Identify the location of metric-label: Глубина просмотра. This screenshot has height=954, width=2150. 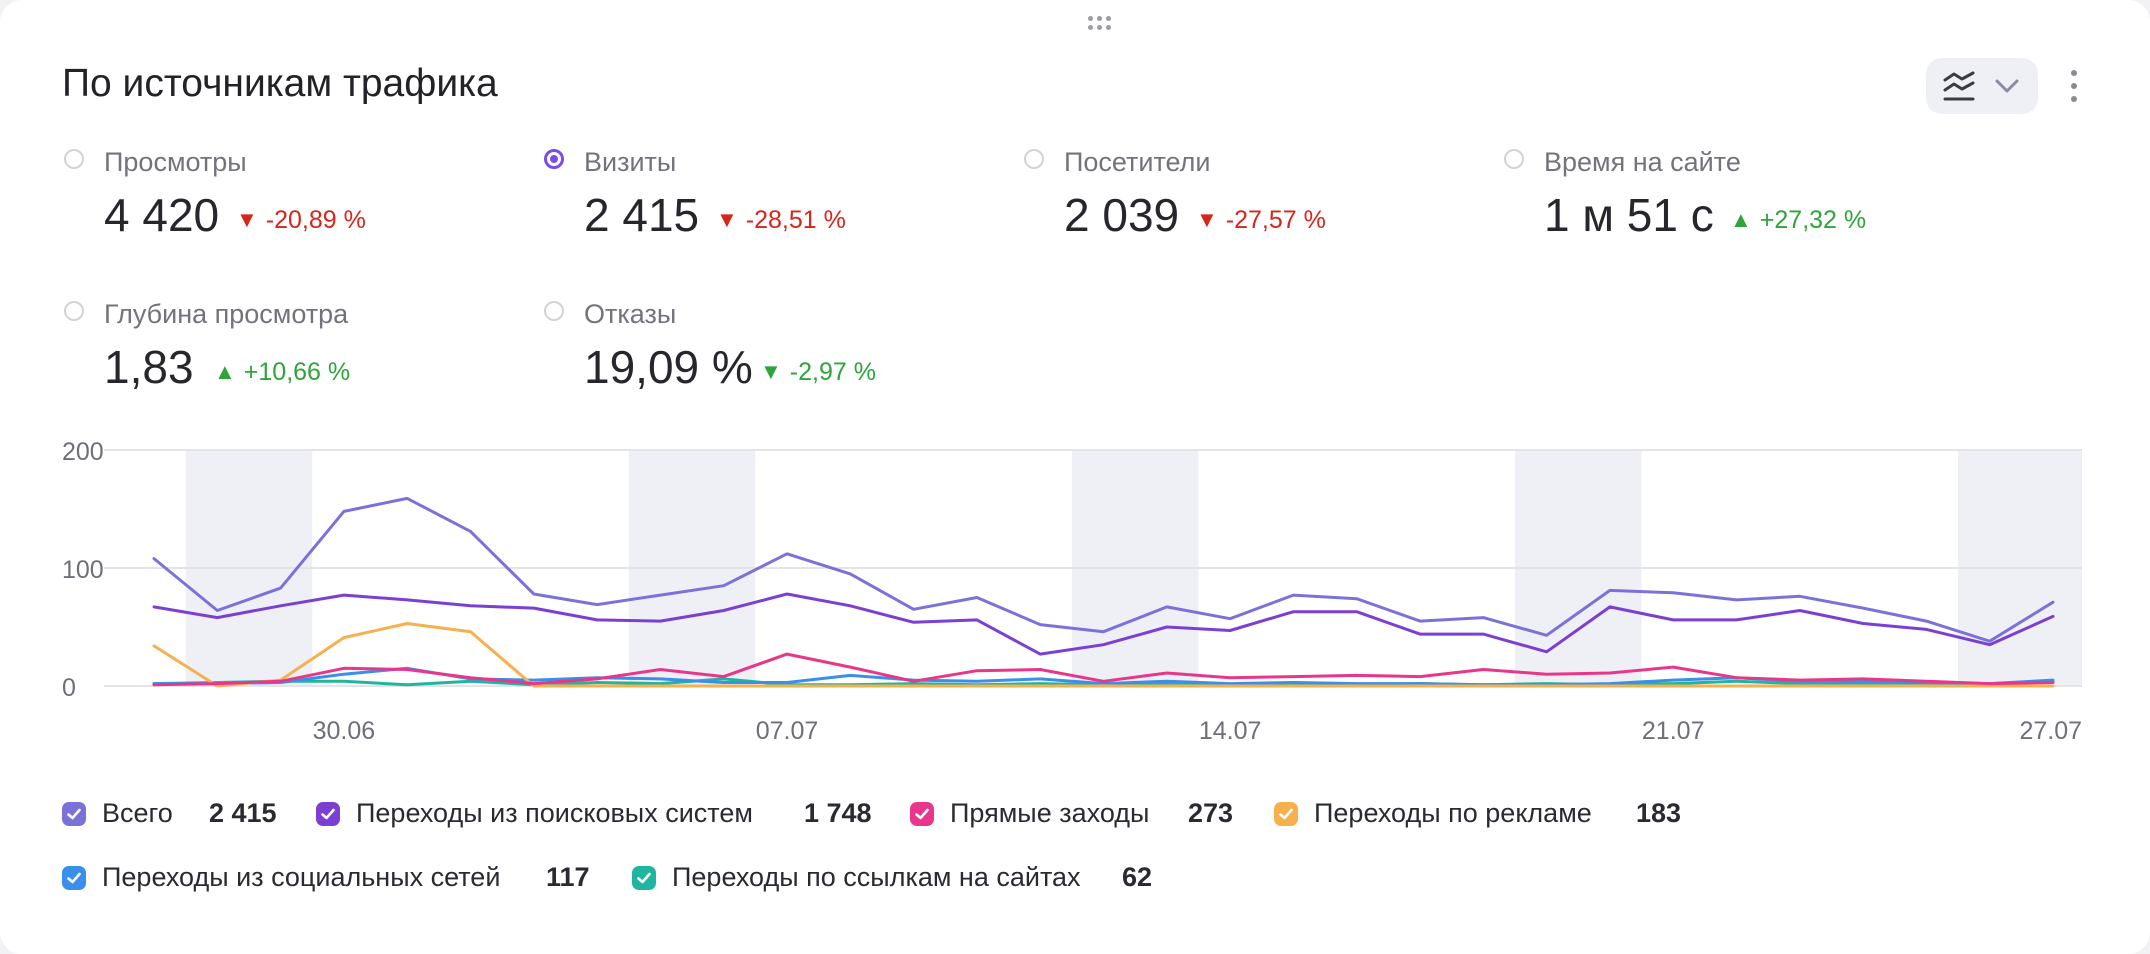
(226, 314).